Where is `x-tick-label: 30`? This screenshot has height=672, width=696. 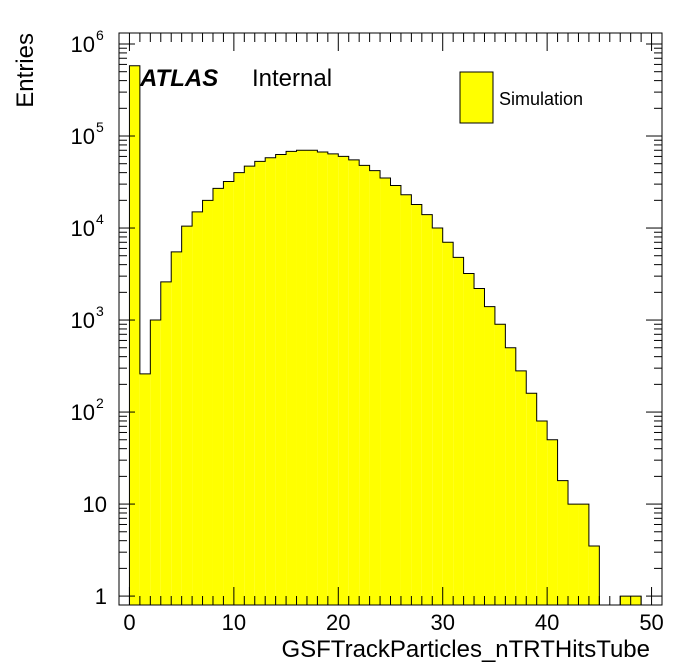 x-tick-label: 30 is located at coordinates (442, 622).